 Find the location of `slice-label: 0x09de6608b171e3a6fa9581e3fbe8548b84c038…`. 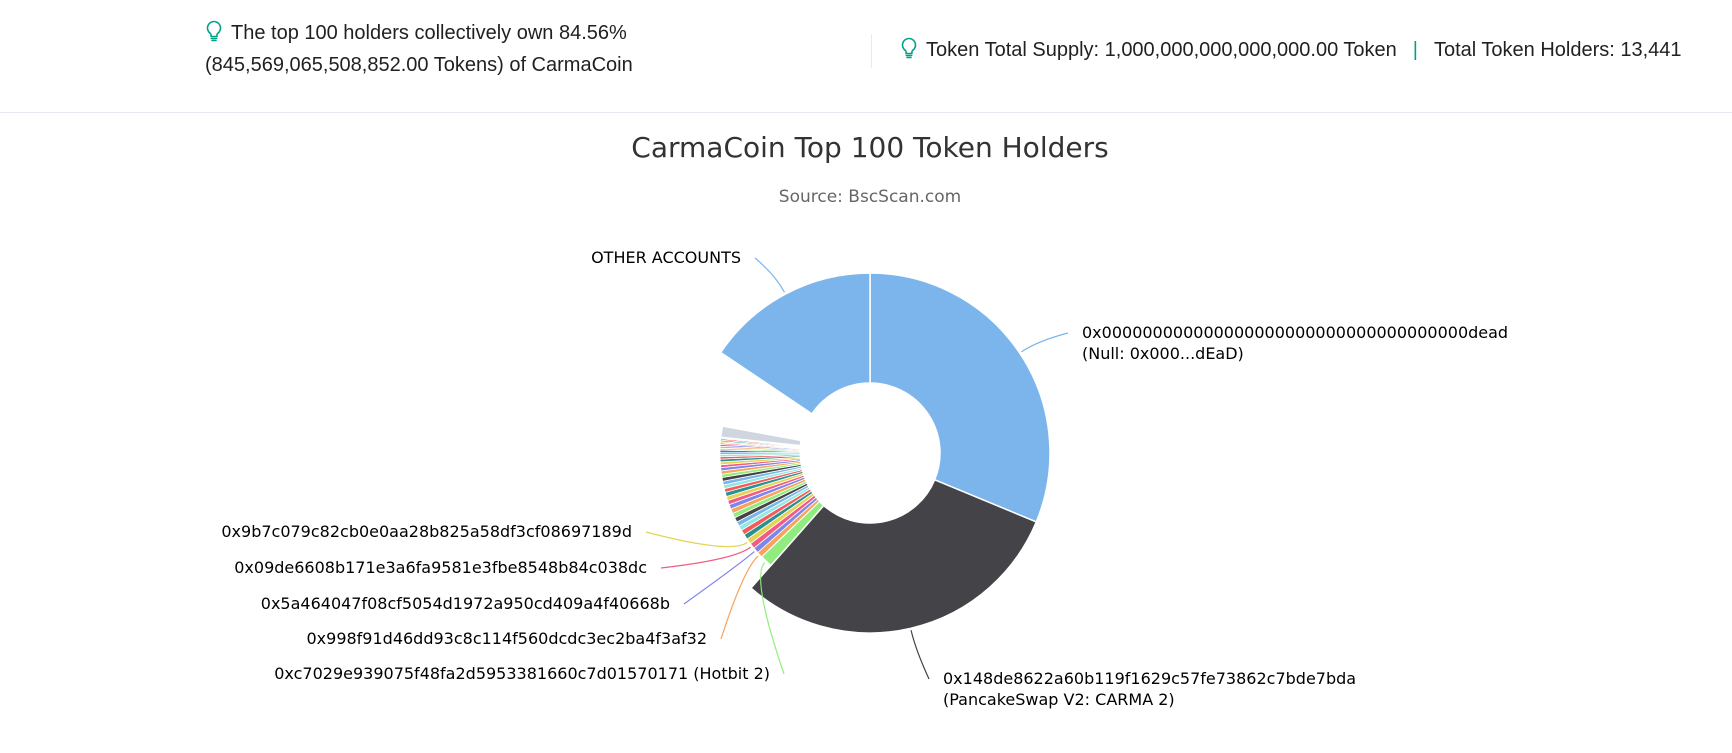

slice-label: 0x09de6608b171e3a6fa9581e3fbe8548b84c038… is located at coordinates (440, 567).